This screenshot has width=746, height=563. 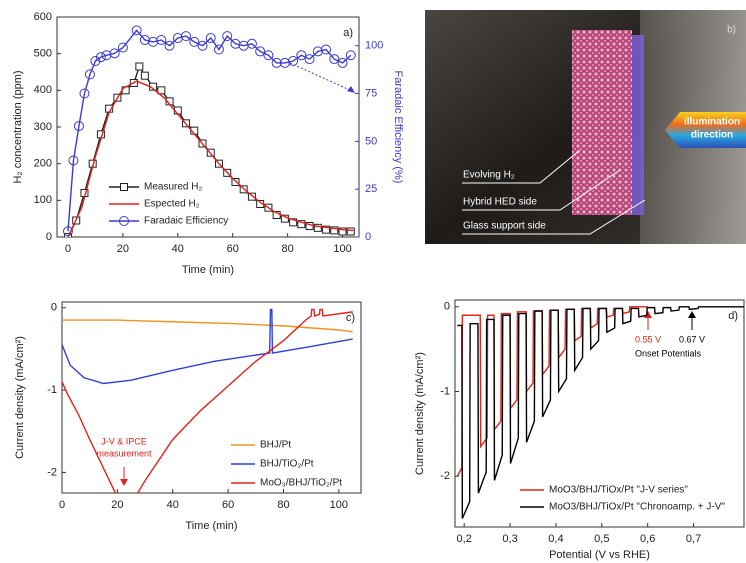 I want to click on annotation: J-V & IPCE, so click(x=124, y=441).